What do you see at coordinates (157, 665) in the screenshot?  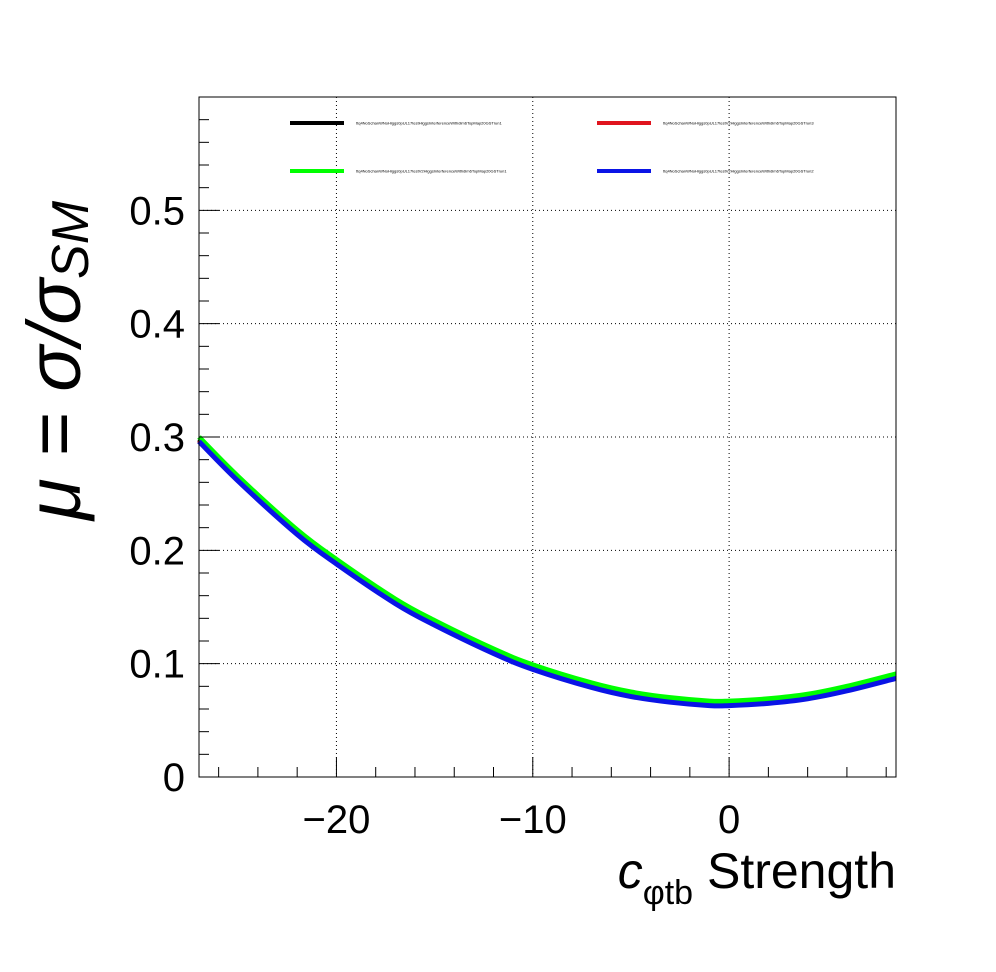 I see `y-tick-label: 0.1` at bounding box center [157, 665].